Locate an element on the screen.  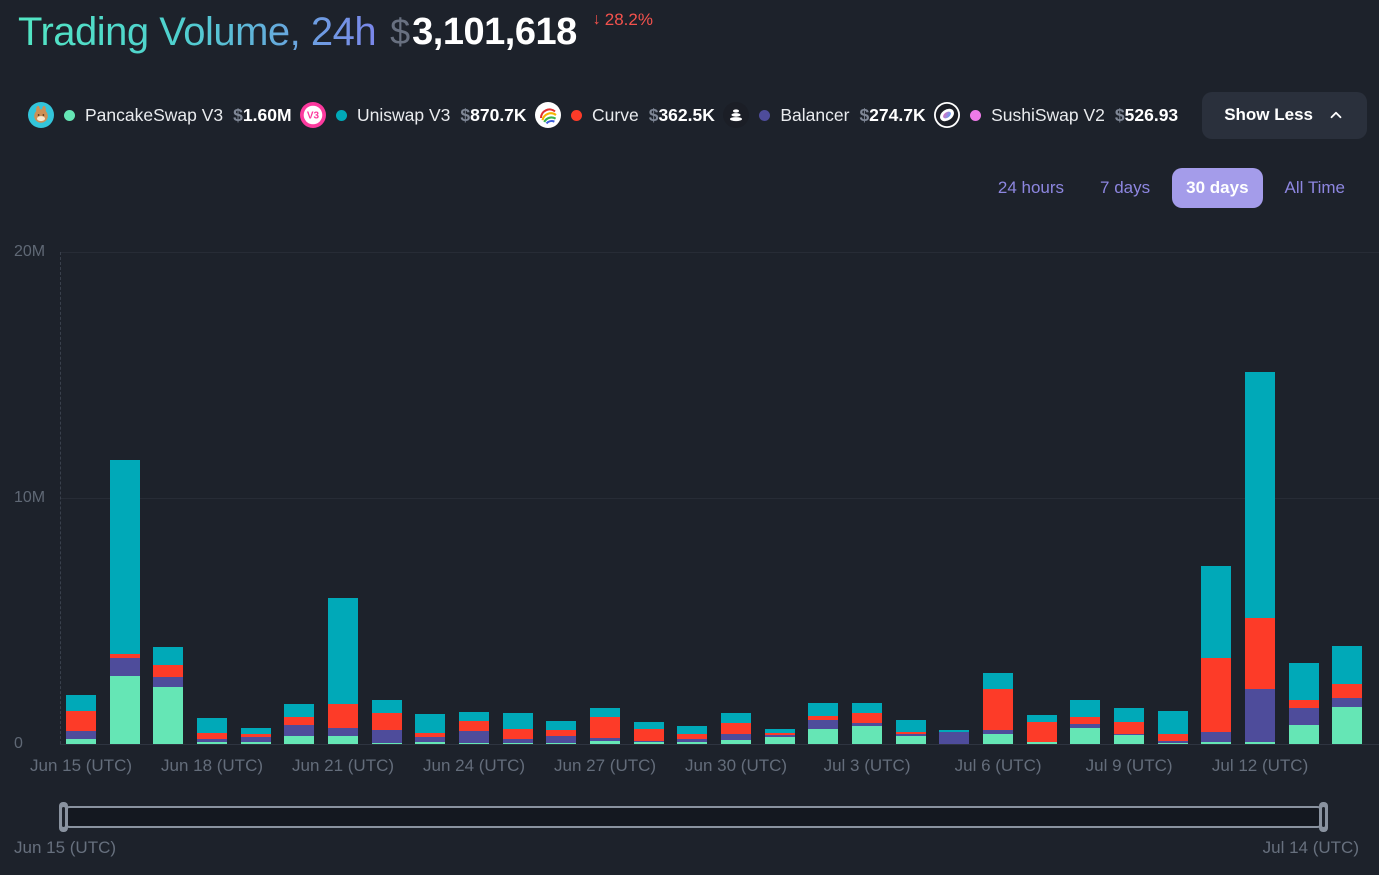
svg-text: V3 is located at coordinates (313, 116).